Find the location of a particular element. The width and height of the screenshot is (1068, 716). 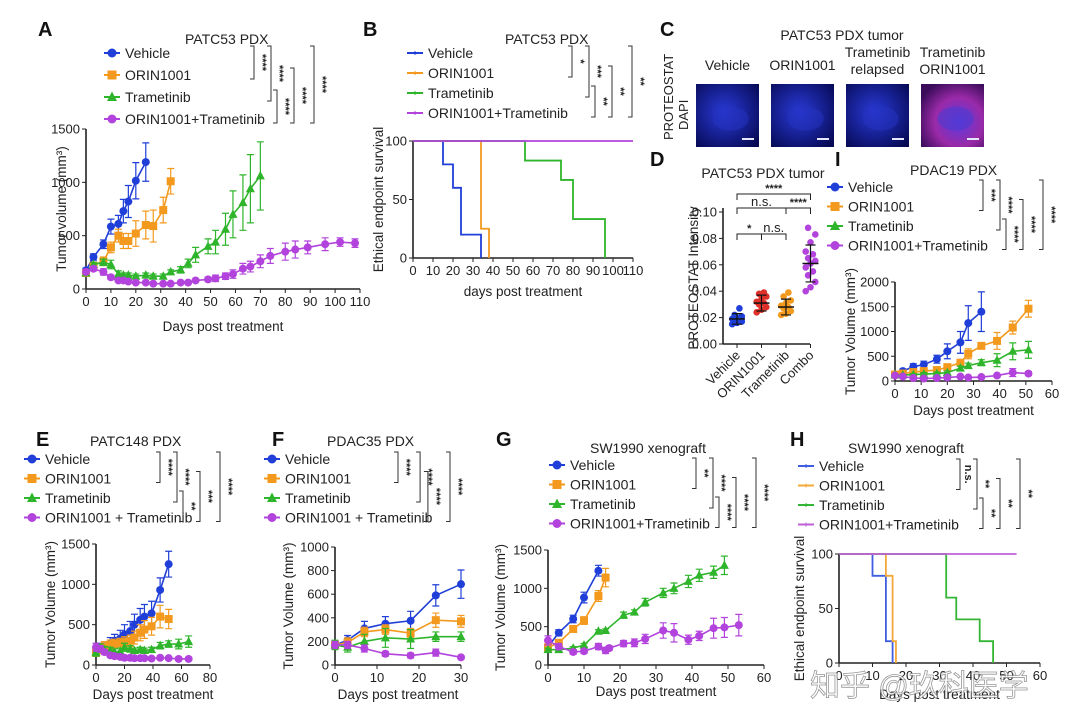

y-tick-label: 600 is located at coordinates (318, 594).